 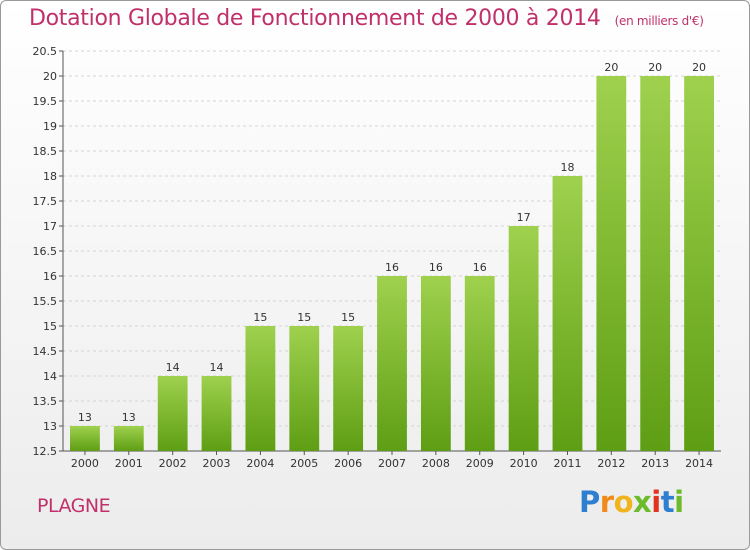 I want to click on bar-value-label-2014: 20, so click(x=699, y=67).